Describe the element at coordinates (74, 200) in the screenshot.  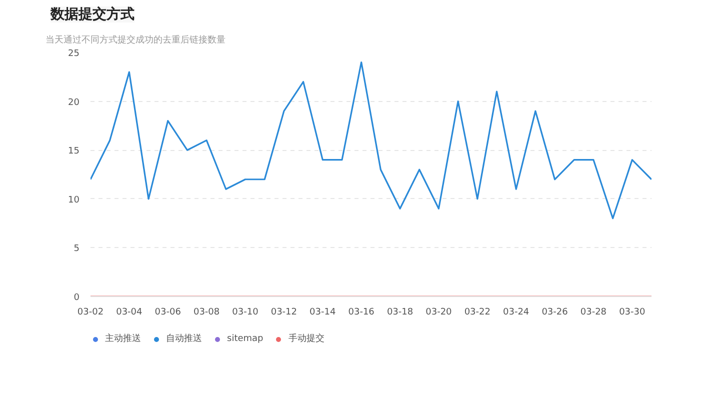
I see `y-tick-label: 10` at that location.